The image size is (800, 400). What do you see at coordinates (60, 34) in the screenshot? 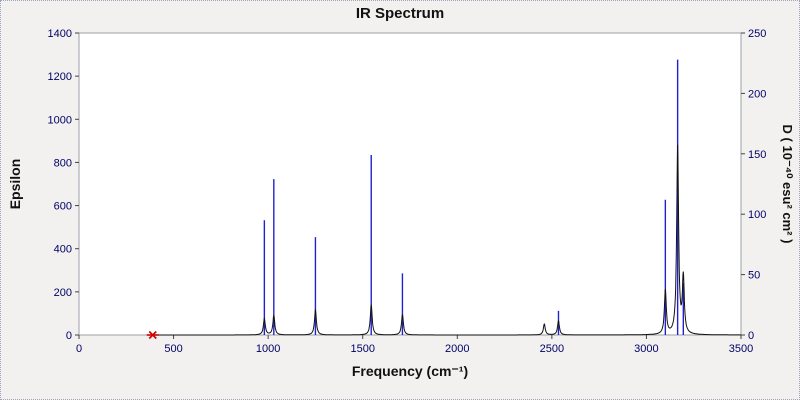
I see `y-tick-left-label: 1400` at bounding box center [60, 34].